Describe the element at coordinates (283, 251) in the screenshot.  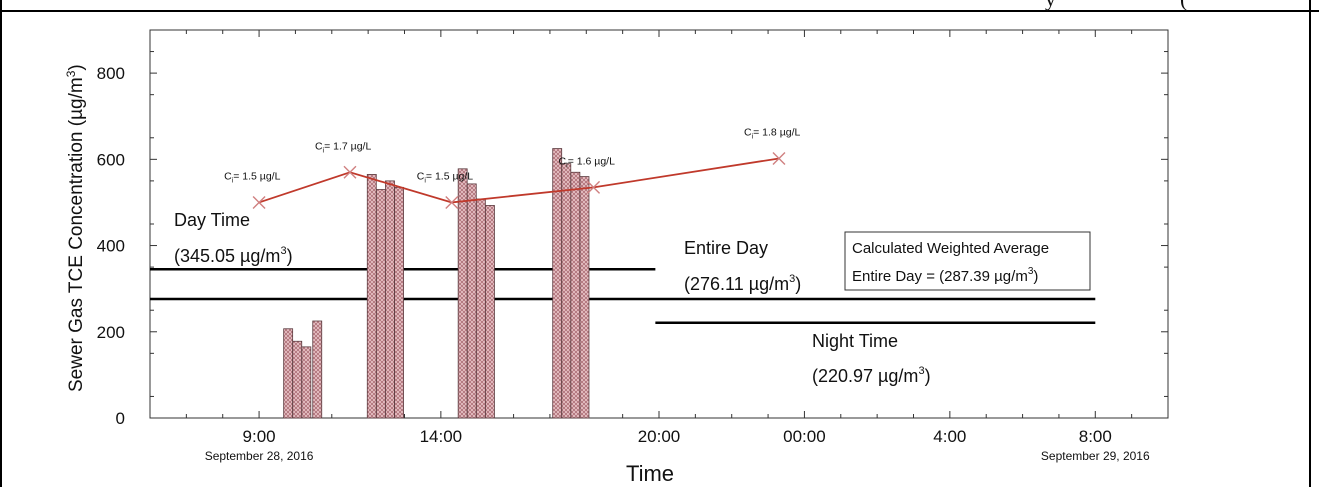
I see `ref-value-day-time-sup: 3` at that location.